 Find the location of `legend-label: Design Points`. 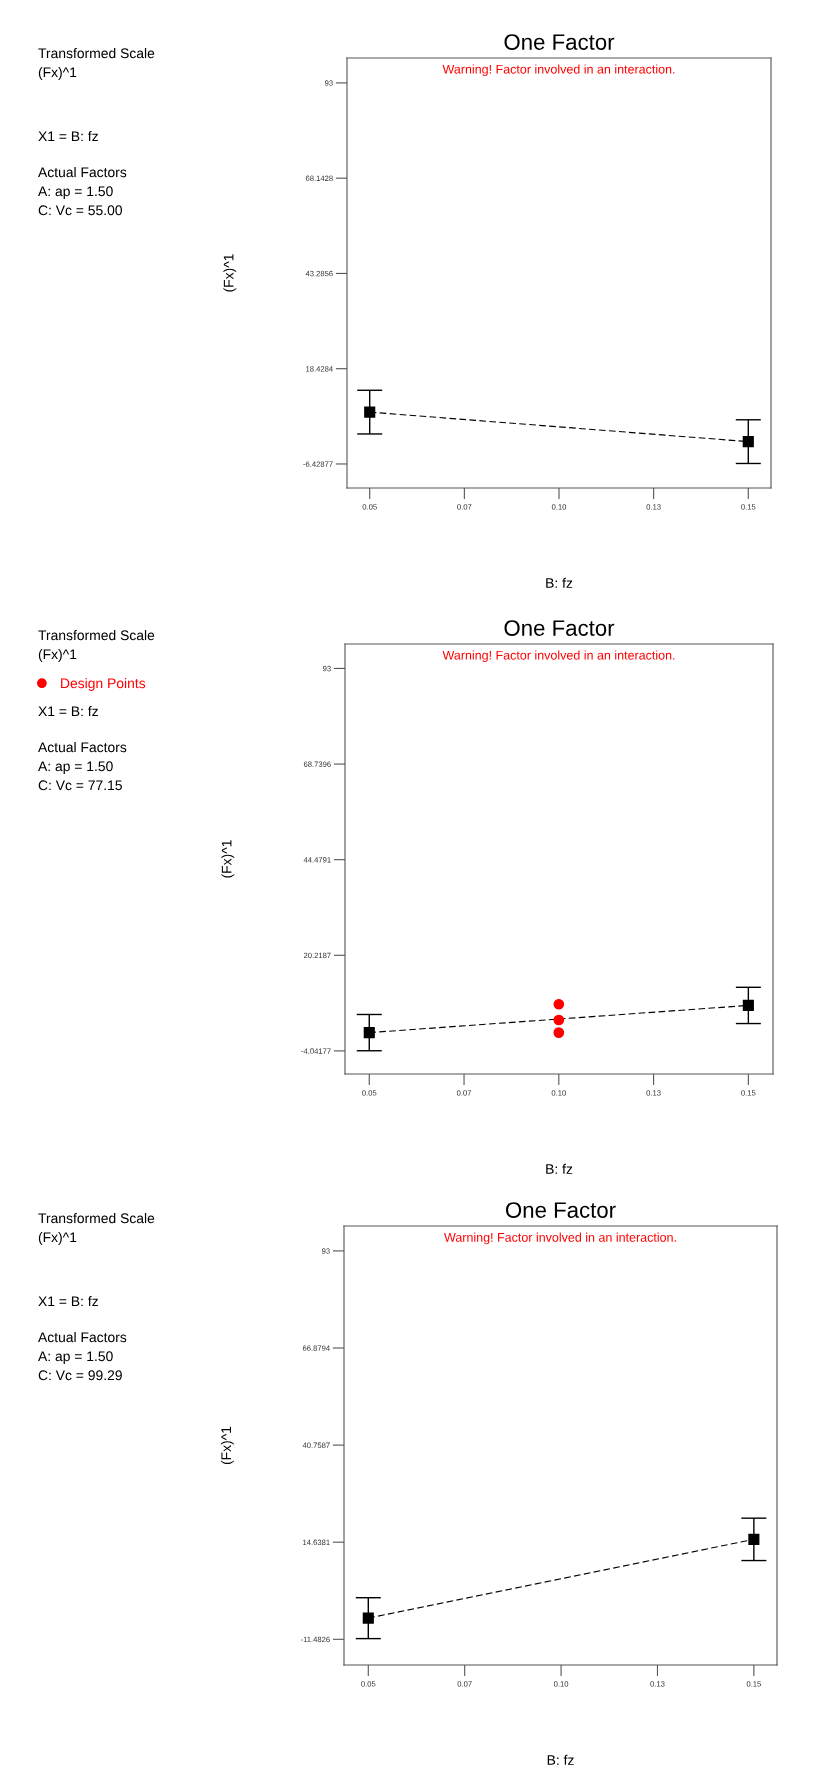

legend-label: Design Points is located at coordinates (103, 684).